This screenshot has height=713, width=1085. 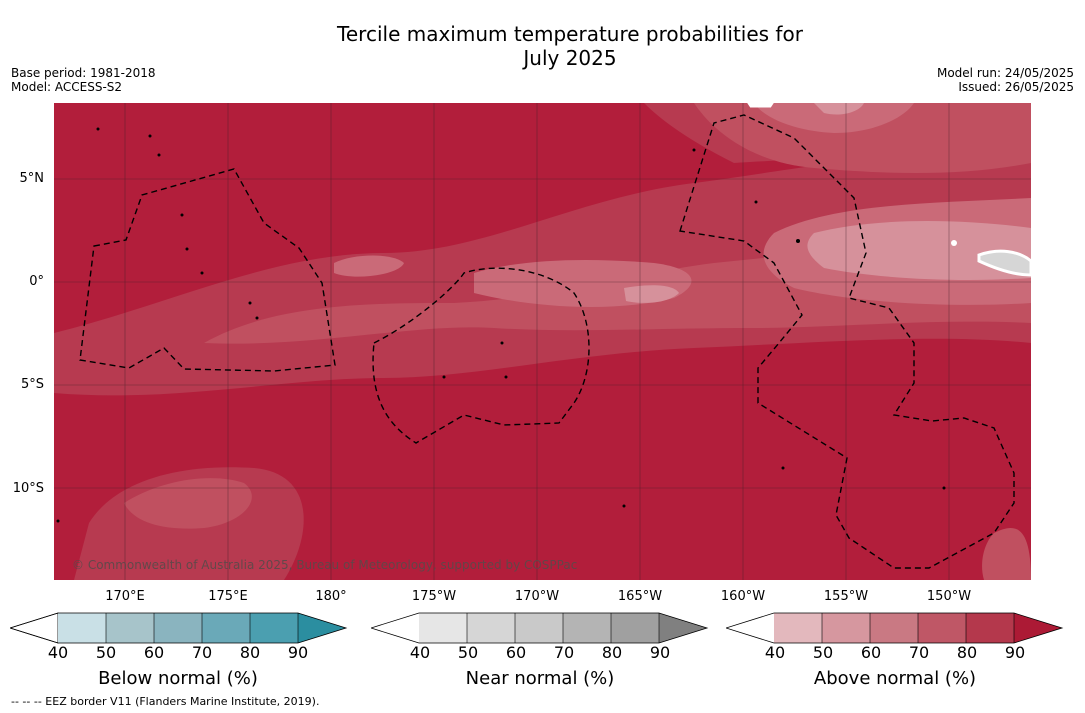 I want to click on colorbar-near-normal, so click(x=540, y=628).